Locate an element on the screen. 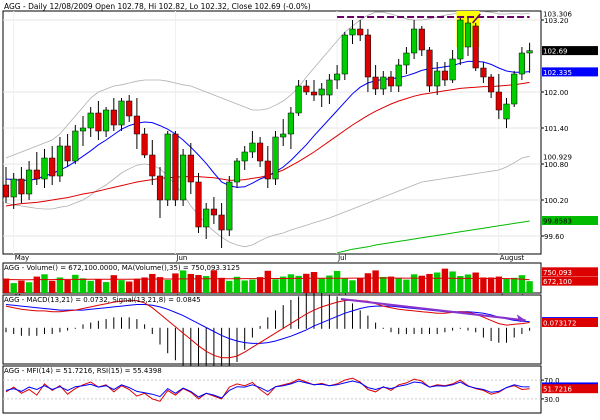 This screenshot has height=420, width=600. trend-arrow-shaft is located at coordinates (433, 309).